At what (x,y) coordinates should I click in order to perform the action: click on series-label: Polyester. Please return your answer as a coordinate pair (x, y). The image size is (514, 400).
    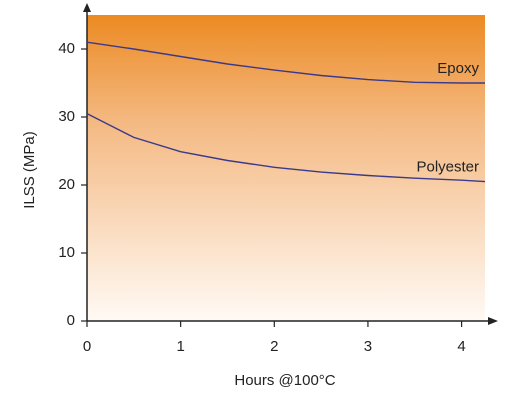
    Looking at the image, I should click on (447, 167).